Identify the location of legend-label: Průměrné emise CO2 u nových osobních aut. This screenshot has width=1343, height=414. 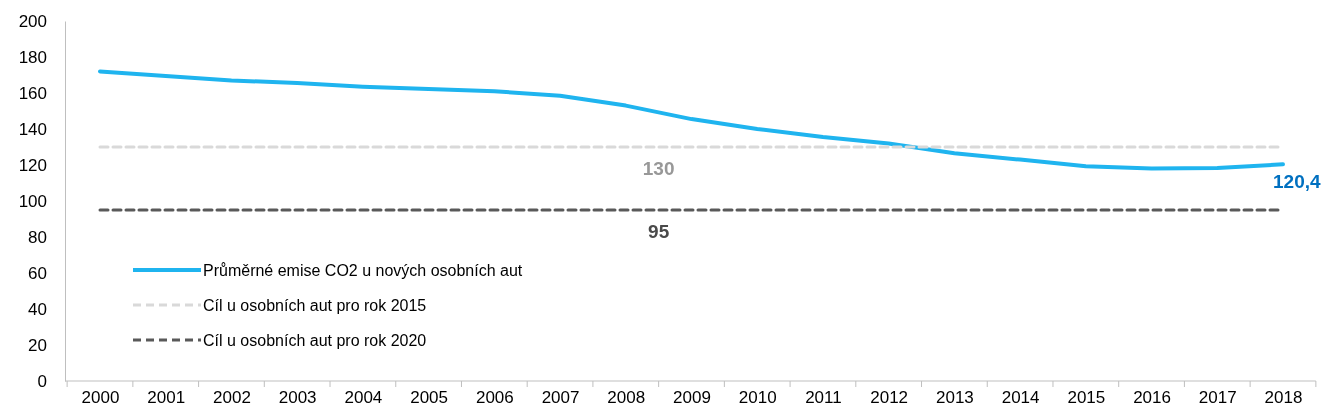
(363, 270).